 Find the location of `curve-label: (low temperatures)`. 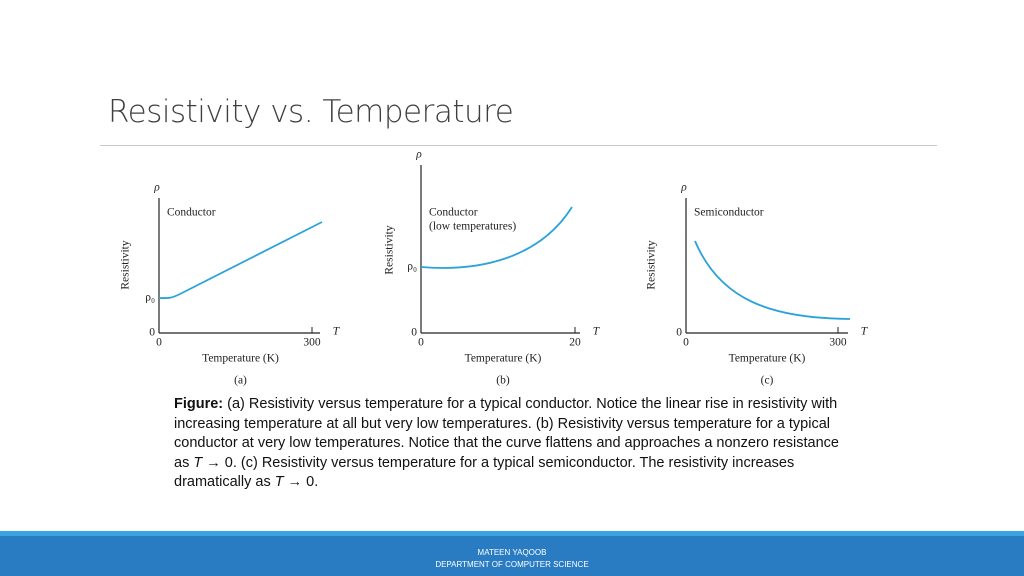

curve-label: (low temperatures) is located at coordinates (472, 227).